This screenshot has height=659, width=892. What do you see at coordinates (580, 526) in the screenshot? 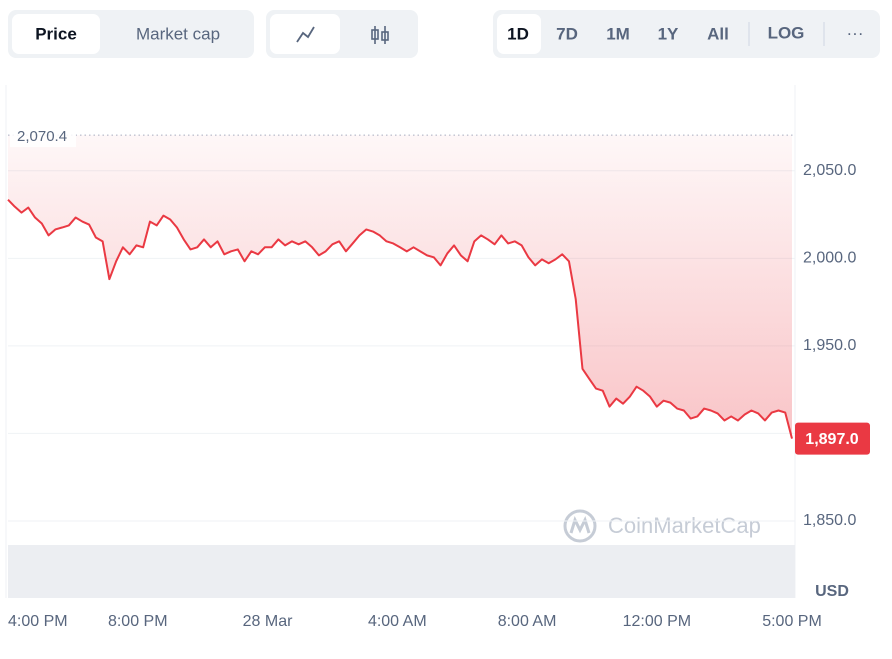
I see `watermark-logo` at bounding box center [580, 526].